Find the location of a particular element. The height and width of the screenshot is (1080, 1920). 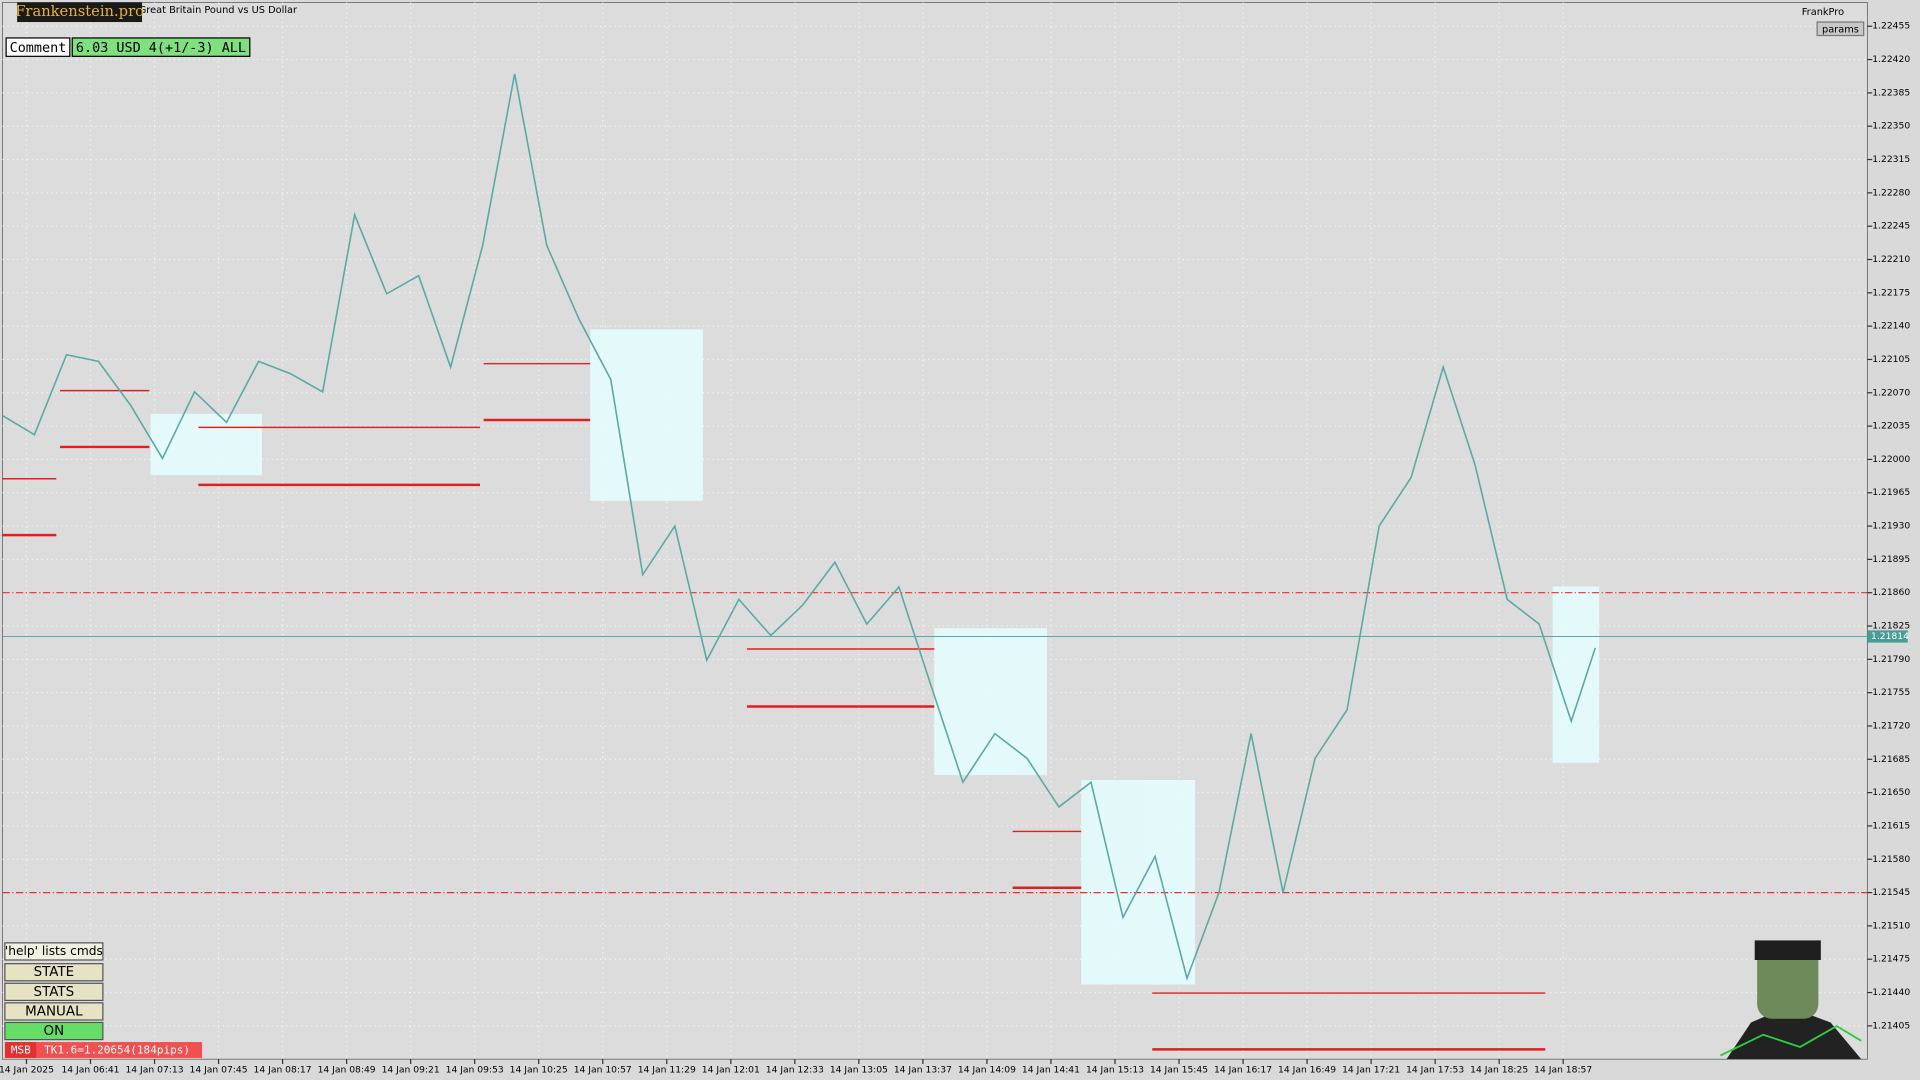

x-tick-label: 14 Jan 14:09 is located at coordinates (987, 1070).